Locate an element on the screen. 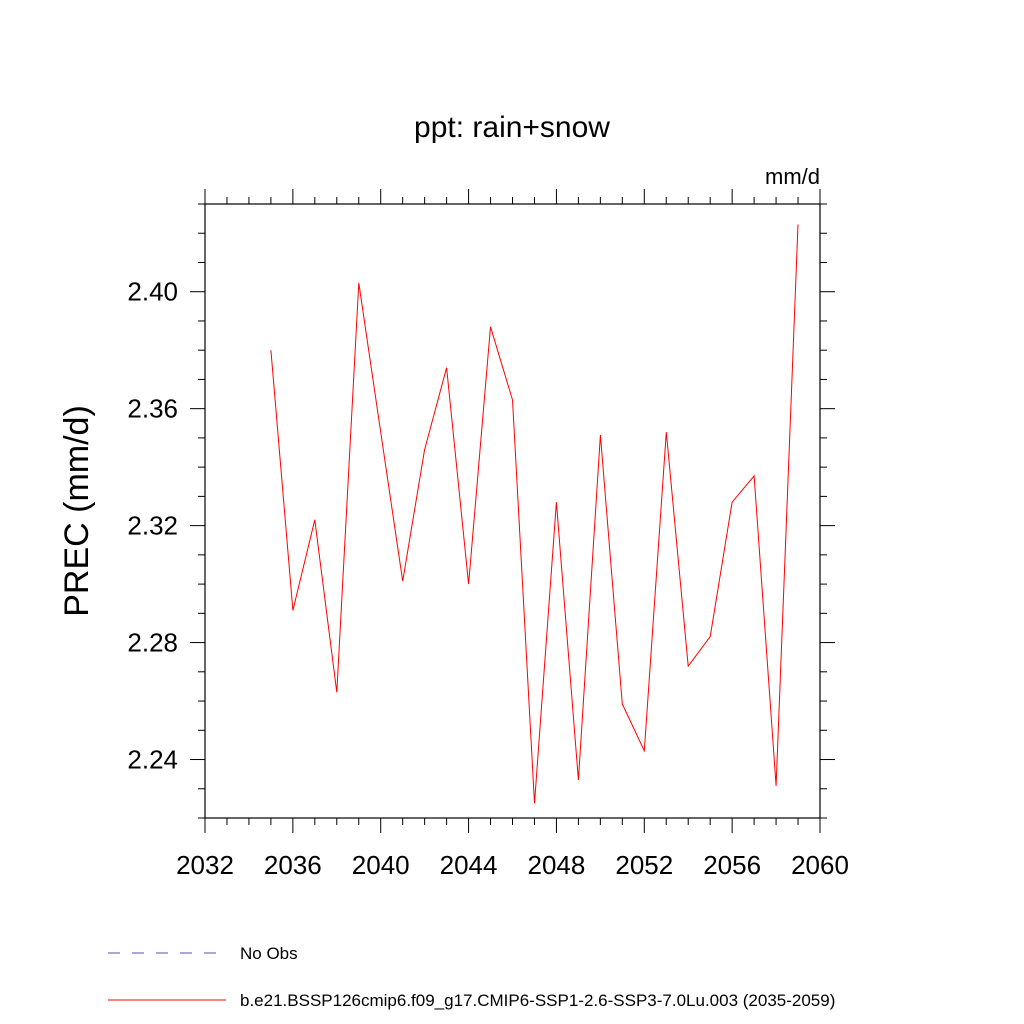  x-tick-label: 2052 is located at coordinates (644, 865).